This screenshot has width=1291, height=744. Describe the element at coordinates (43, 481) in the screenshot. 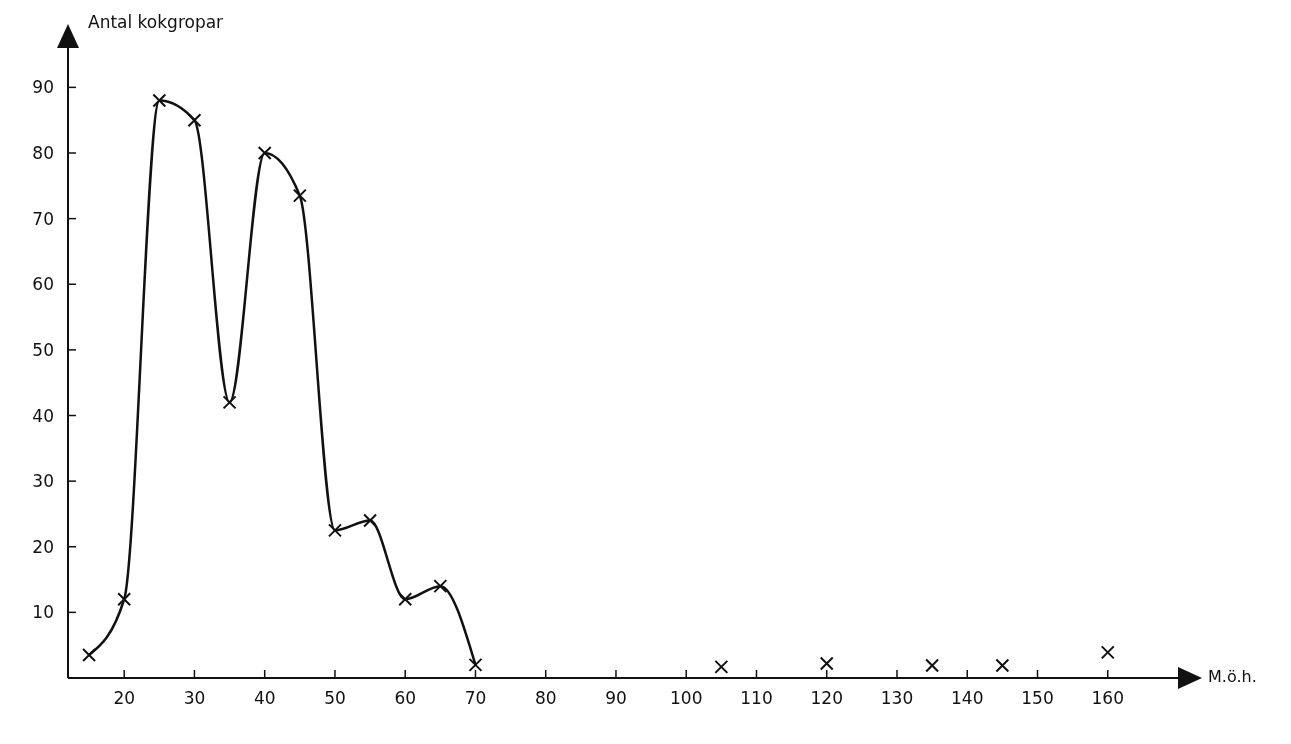

I see `y-tick-label: 30` at that location.